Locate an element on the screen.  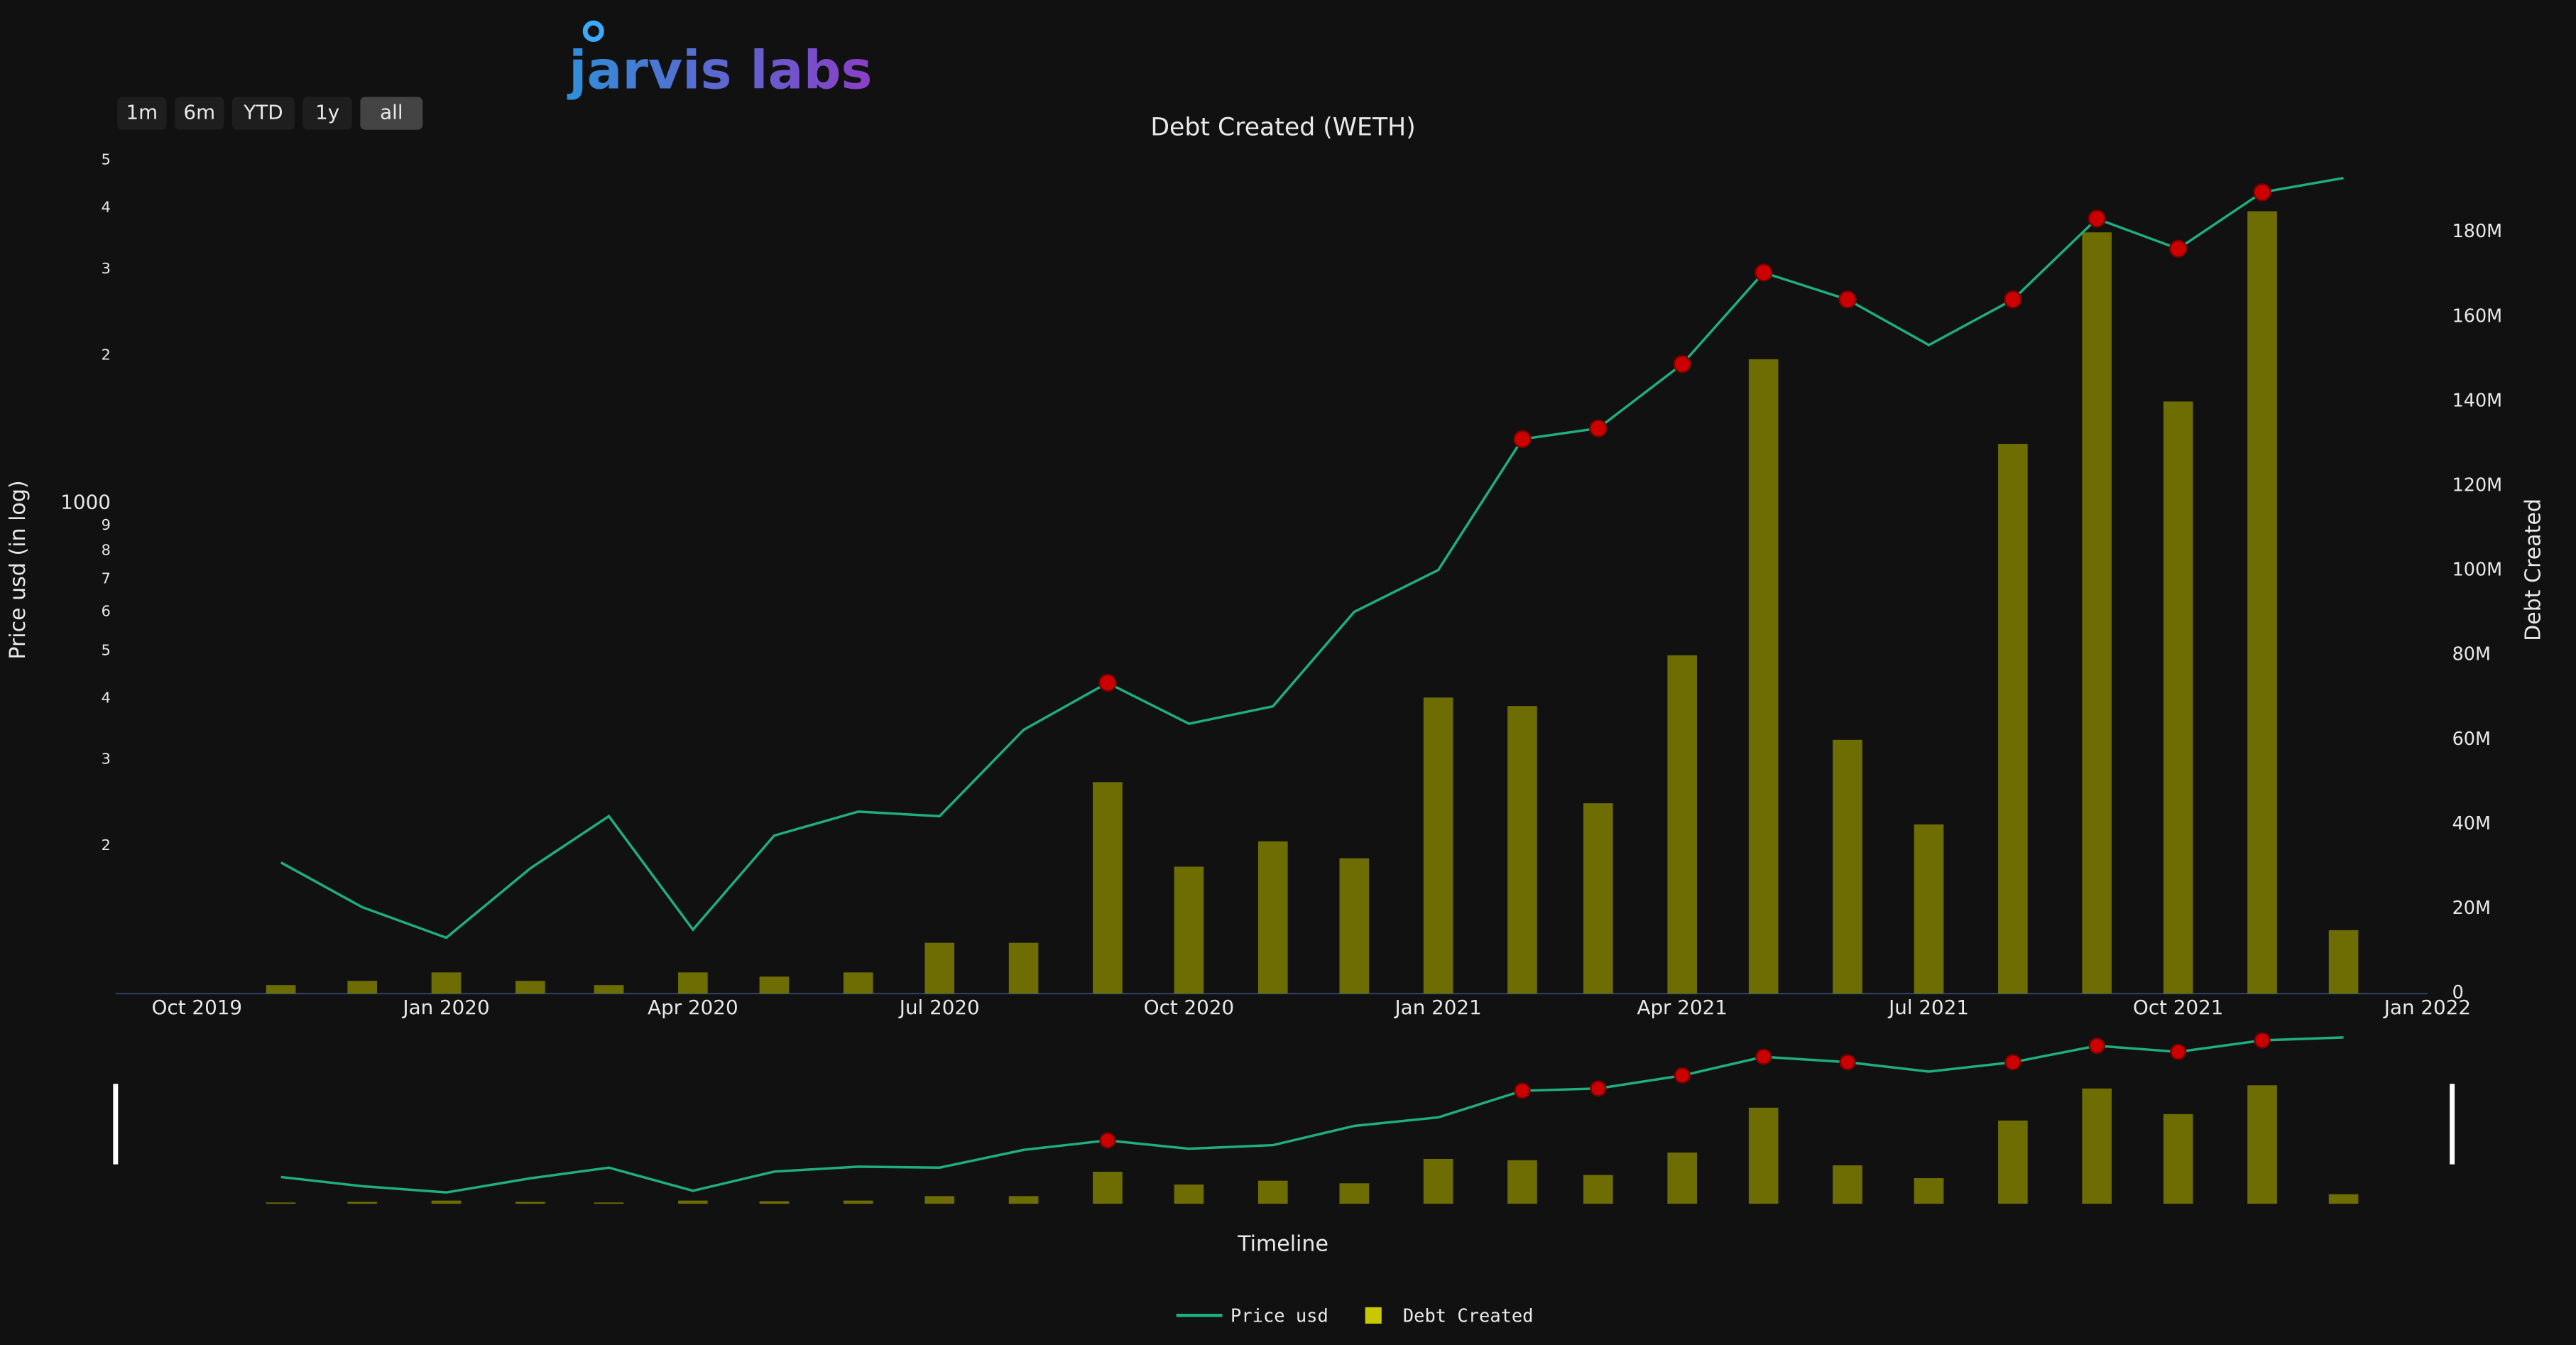
y2-tick-label: 180M is located at coordinates (2477, 230).